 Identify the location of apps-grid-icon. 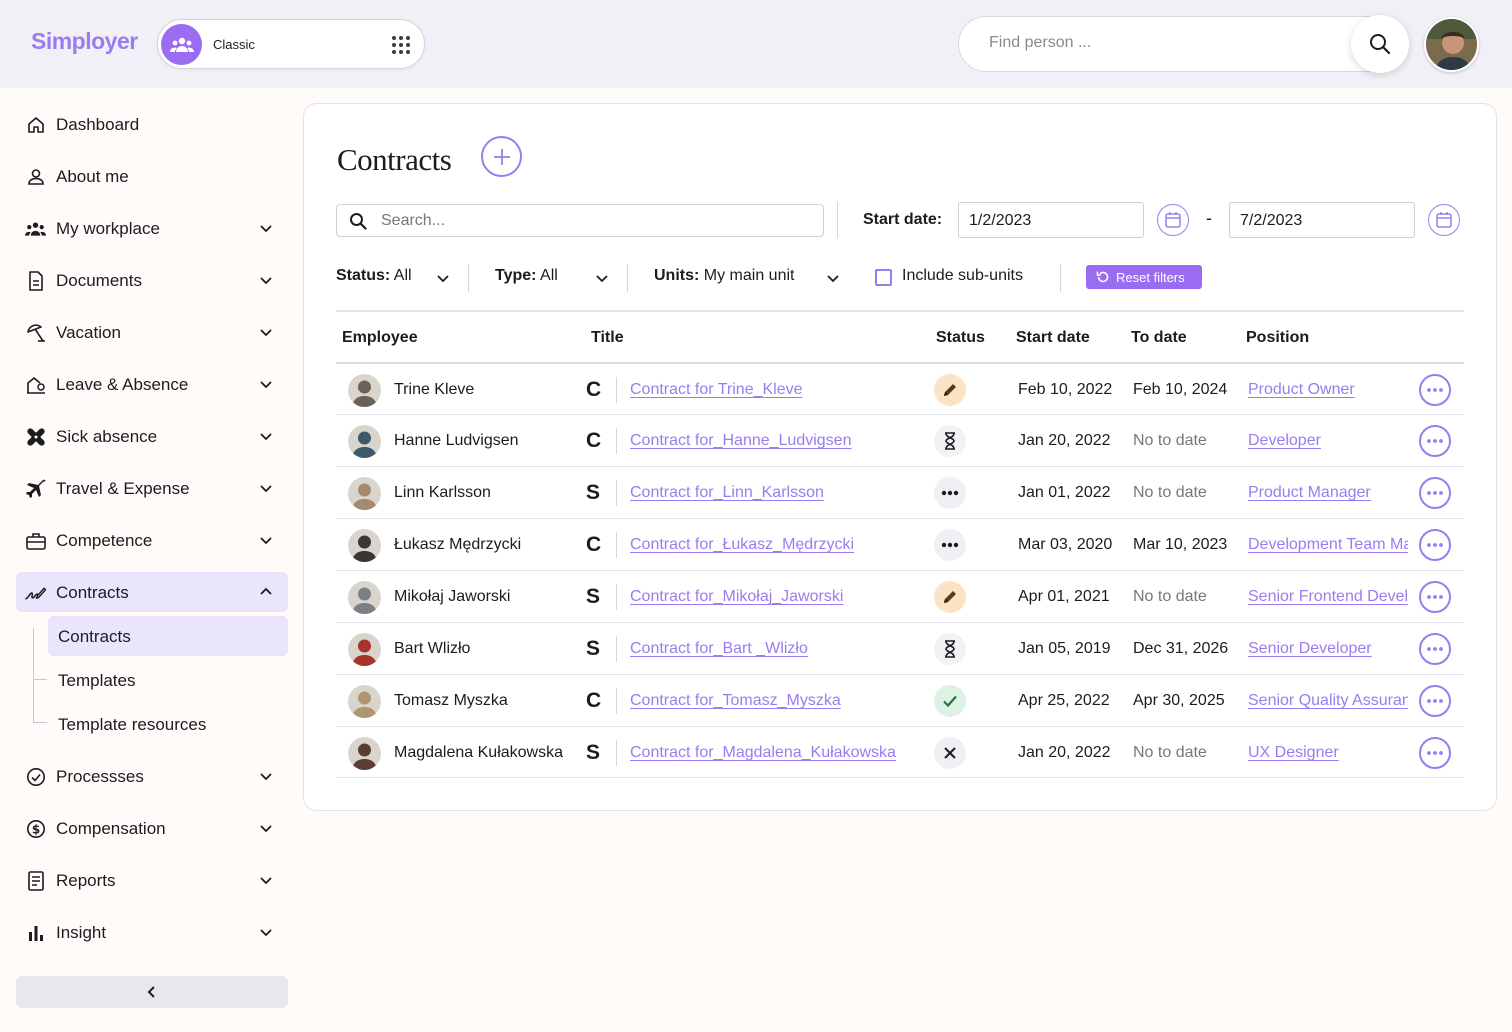
(401, 45).